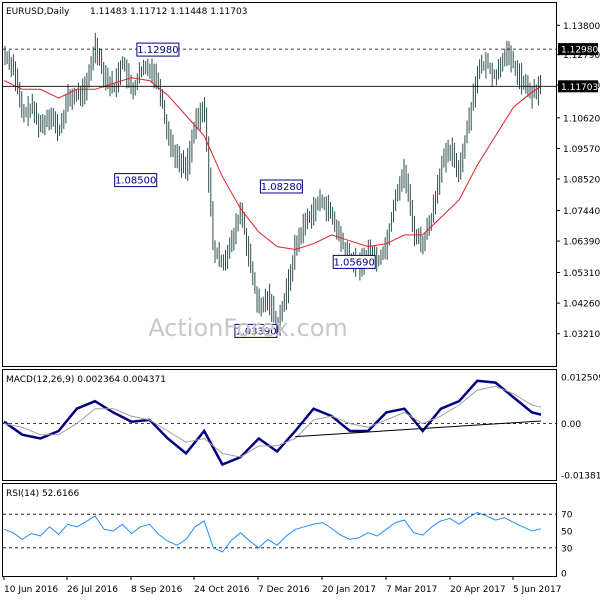 This screenshot has height=600, width=600. I want to click on macd-signal-line, so click(272, 421).